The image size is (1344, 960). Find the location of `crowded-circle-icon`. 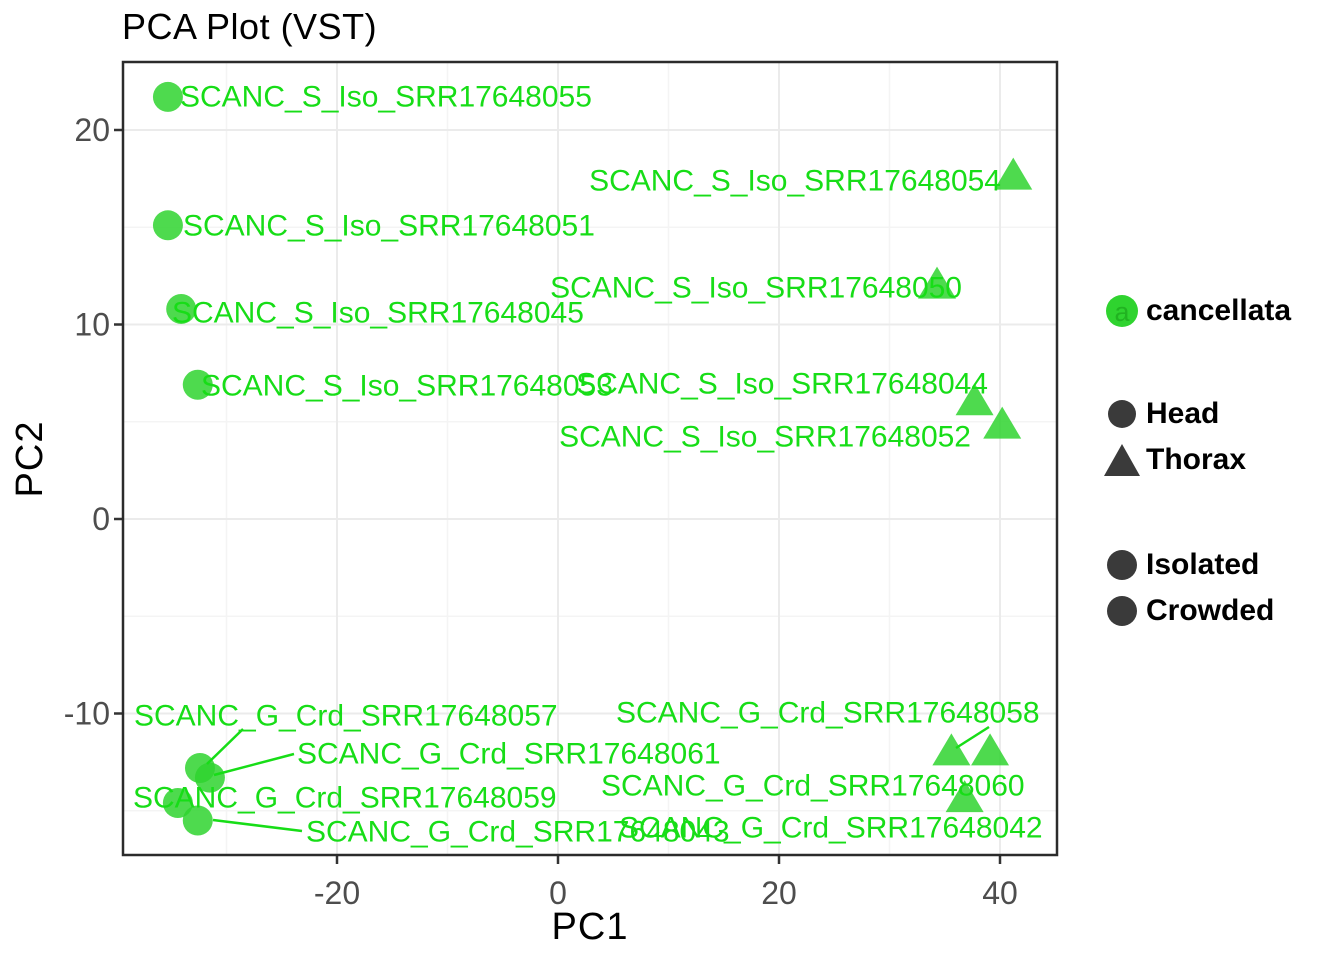

crowded-circle-icon is located at coordinates (1122, 611).